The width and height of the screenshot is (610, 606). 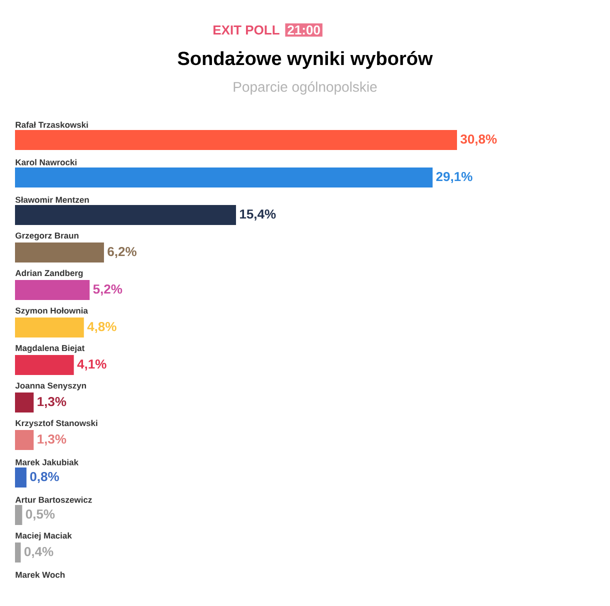 What do you see at coordinates (57, 424) in the screenshot?
I see `y-tick-label: Krzysztof Stanowski` at bounding box center [57, 424].